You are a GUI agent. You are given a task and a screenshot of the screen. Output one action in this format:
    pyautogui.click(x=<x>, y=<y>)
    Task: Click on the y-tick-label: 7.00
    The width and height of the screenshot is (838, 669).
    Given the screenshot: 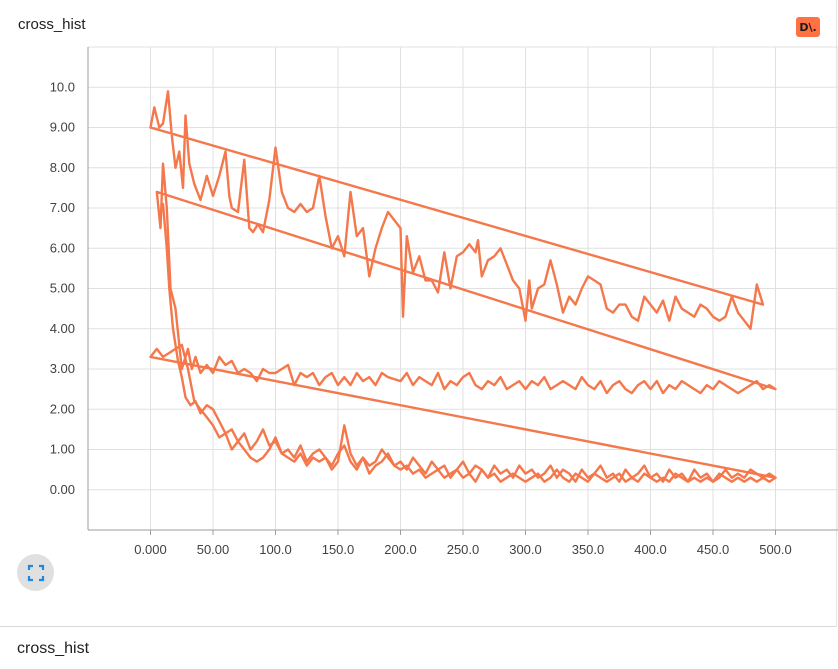 What is the action you would take?
    pyautogui.click(x=62, y=207)
    